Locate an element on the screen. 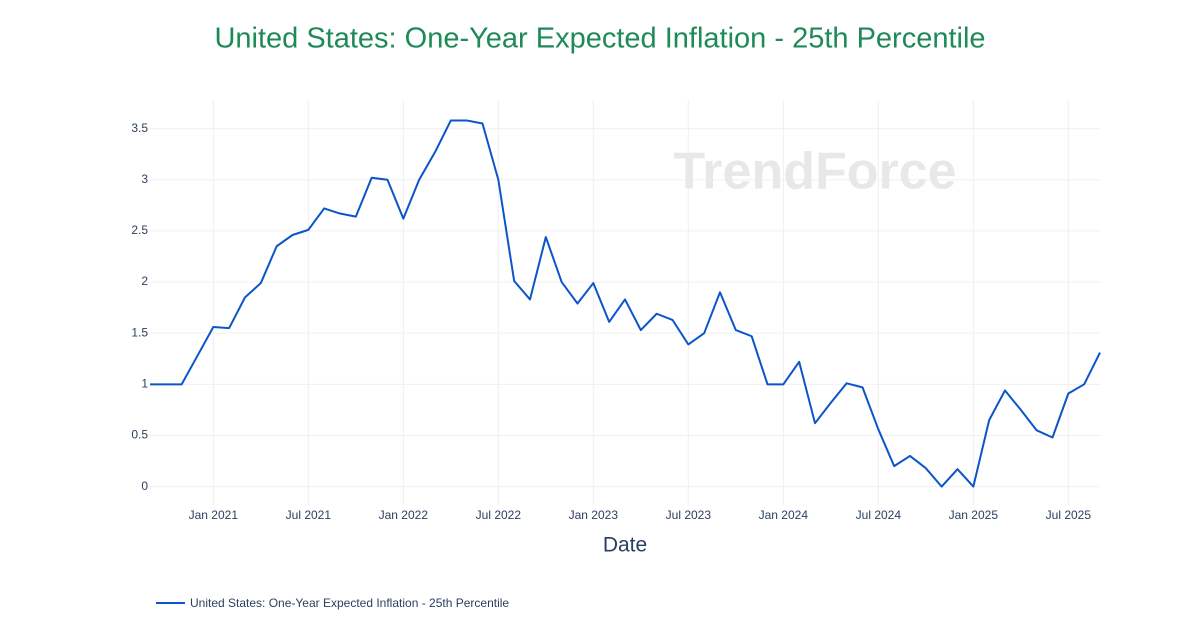 This screenshot has height=635, width=1200. x-tick-label: Jul 2025 is located at coordinates (1069, 515).